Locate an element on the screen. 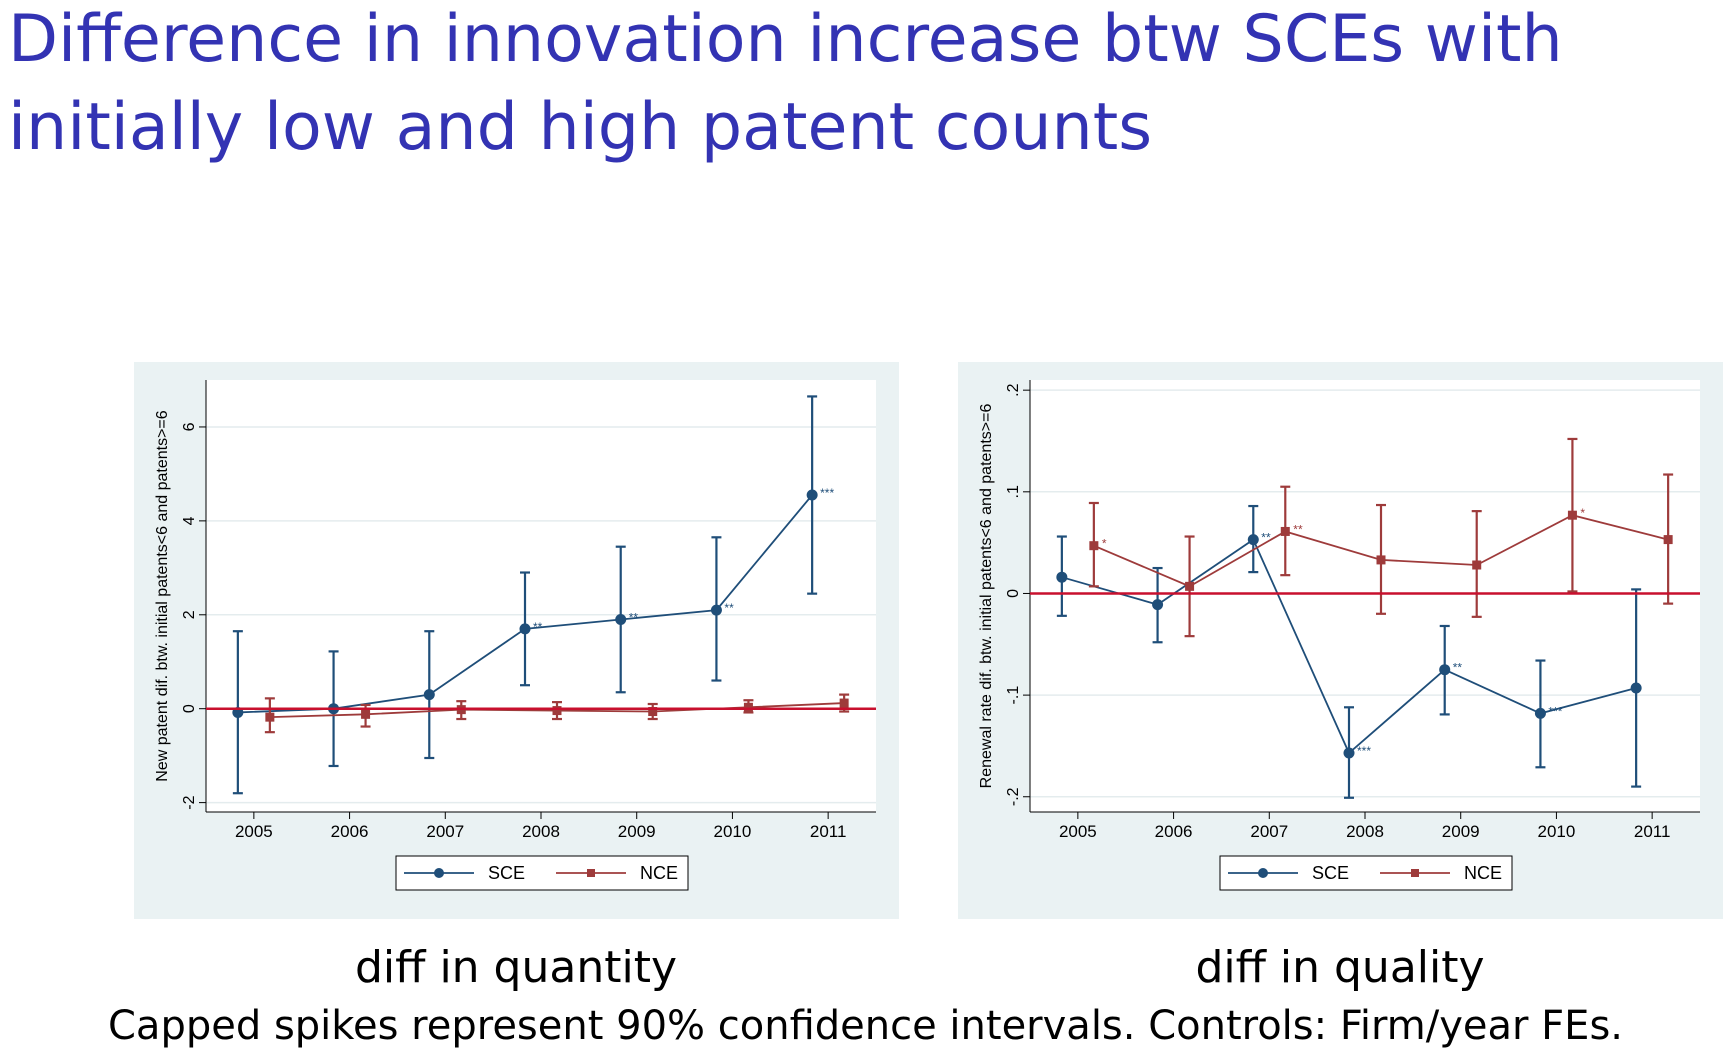 The height and width of the screenshot is (1057, 1731). y-tick-label: -.2 is located at coordinates (1013, 796).